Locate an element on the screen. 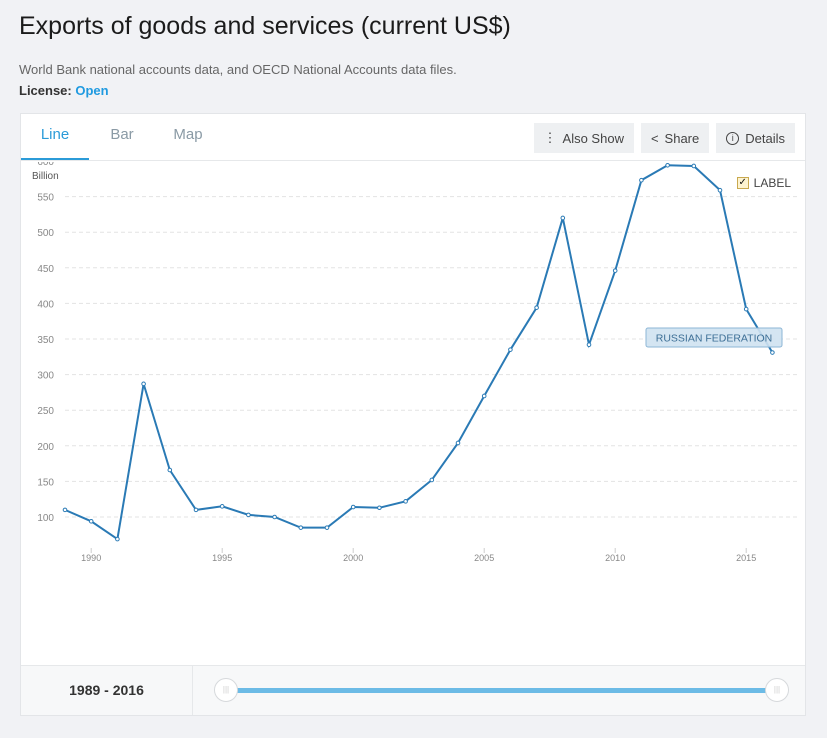 The width and height of the screenshot is (827, 738). series-label: RUSSIAN FEDERATION is located at coordinates (714, 339).